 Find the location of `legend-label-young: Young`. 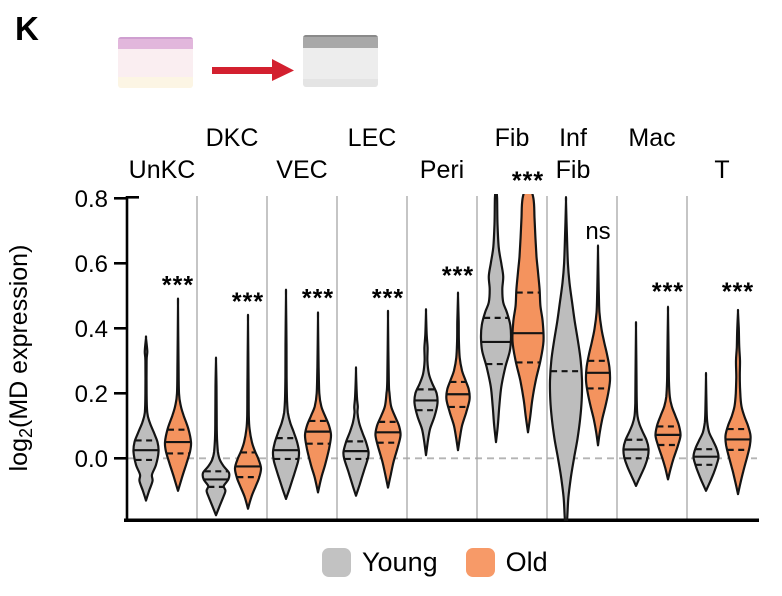

legend-label-young: Young is located at coordinates (400, 562).